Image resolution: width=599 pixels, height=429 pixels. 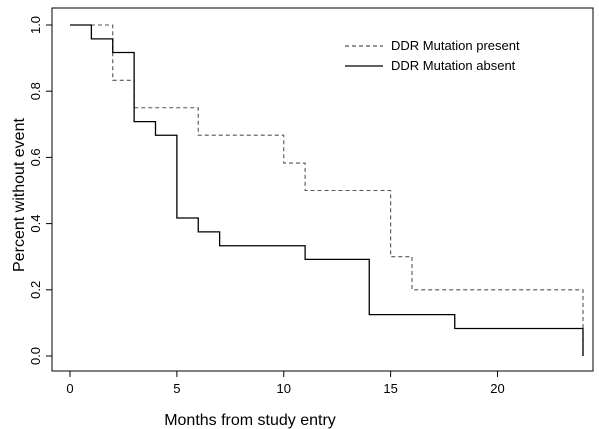 I want to click on y-tick-label: 0.2, so click(x=35, y=290).